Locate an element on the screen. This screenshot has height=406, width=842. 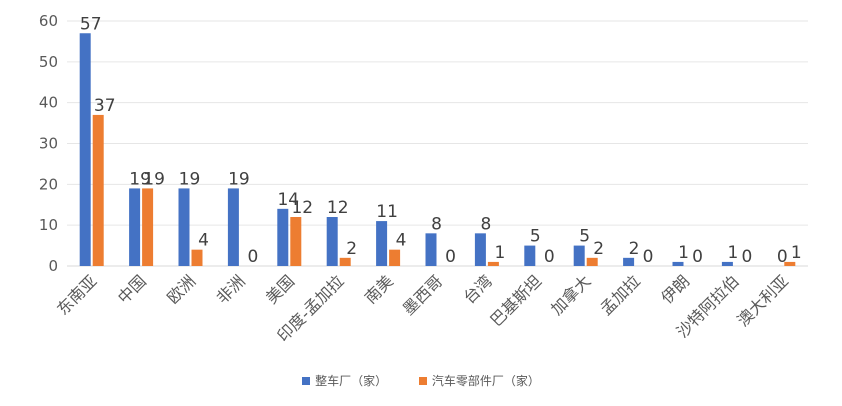
data-label: 37 is located at coordinates (105, 106).